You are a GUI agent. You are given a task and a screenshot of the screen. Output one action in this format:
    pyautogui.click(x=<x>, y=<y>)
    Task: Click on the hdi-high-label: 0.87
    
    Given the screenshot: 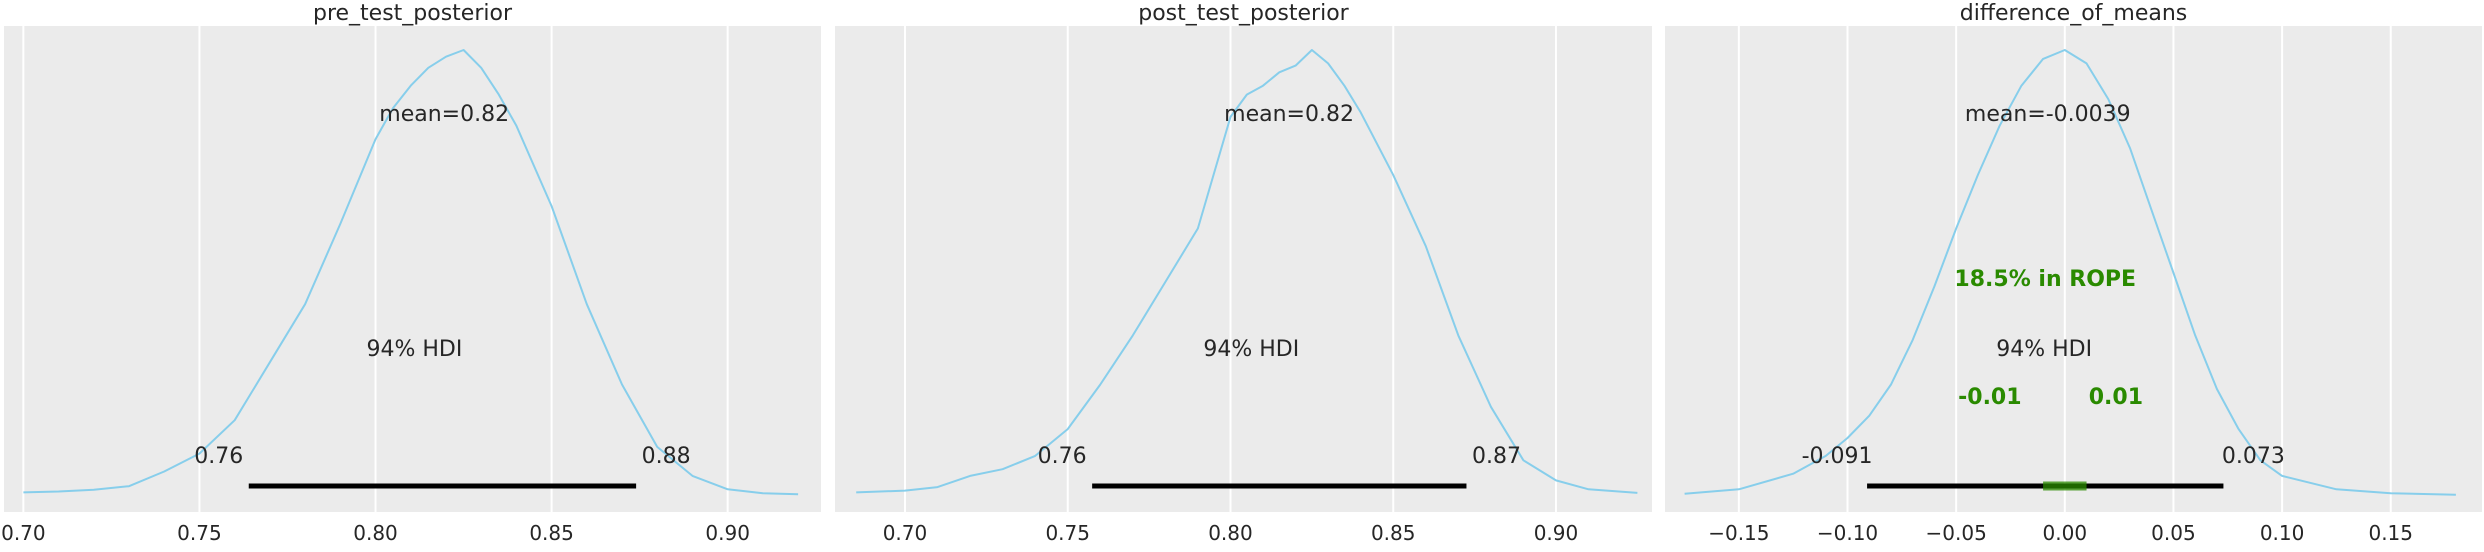 What is the action you would take?
    pyautogui.click(x=1496, y=456)
    